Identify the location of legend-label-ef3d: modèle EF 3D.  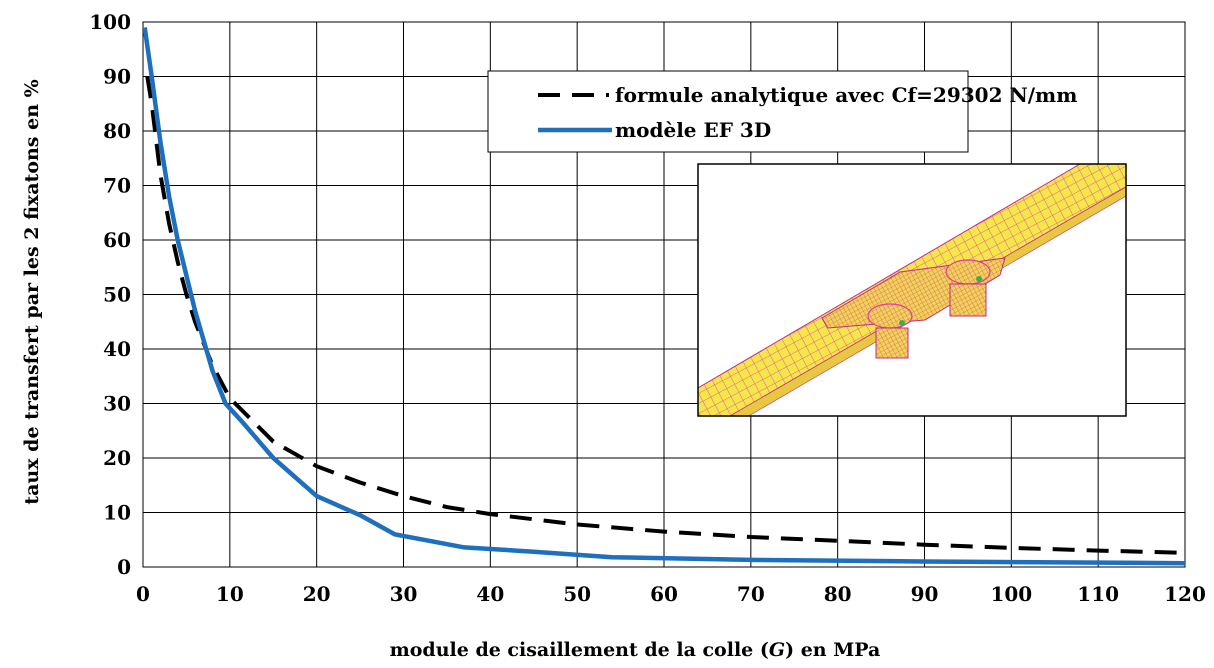
(693, 130).